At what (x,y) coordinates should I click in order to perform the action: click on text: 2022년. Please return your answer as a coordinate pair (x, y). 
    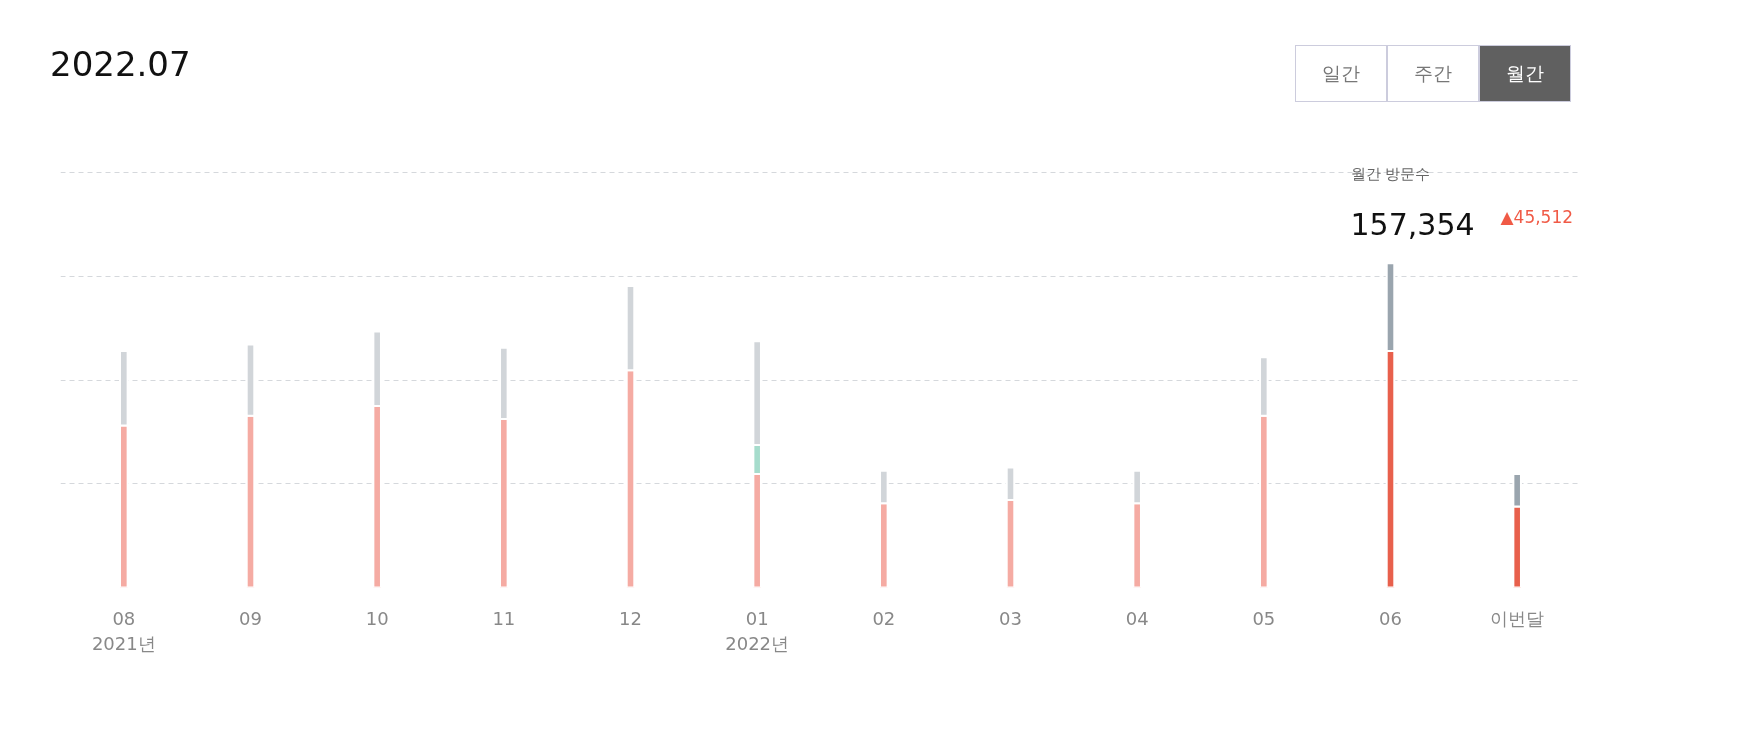
    Looking at the image, I should click on (757, 643).